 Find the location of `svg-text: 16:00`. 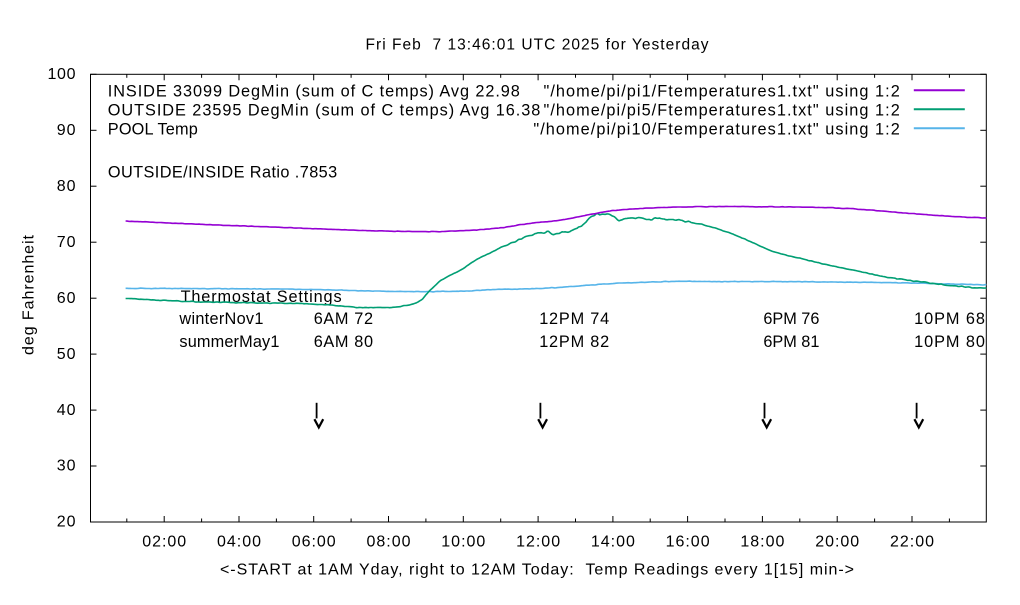

svg-text: 16:00 is located at coordinates (688, 541).